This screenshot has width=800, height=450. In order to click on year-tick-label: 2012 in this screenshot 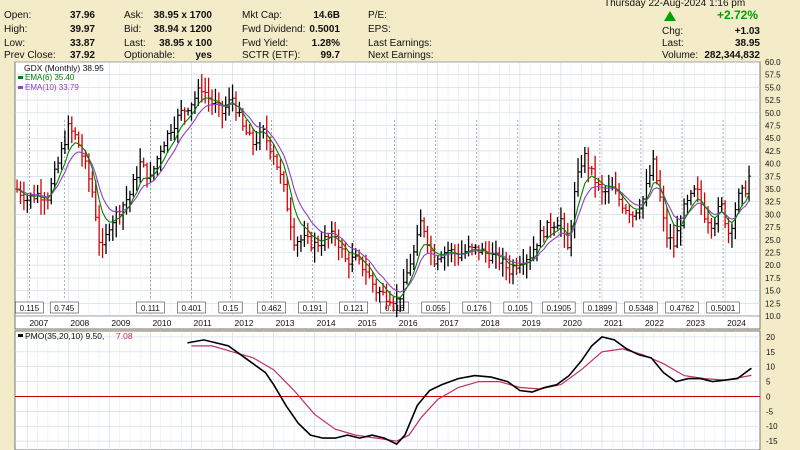, I will do `click(244, 323)`.